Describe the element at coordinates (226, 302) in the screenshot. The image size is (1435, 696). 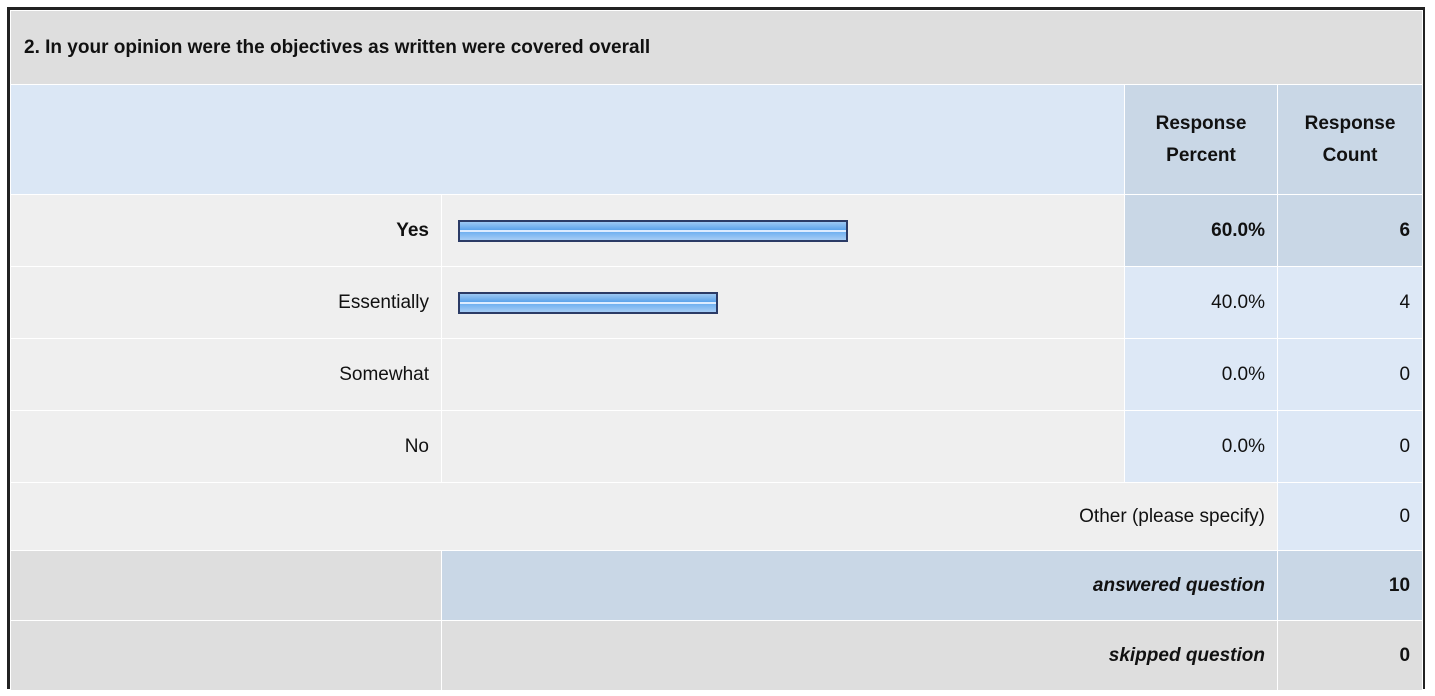
I see `answer-label: Essentially` at that location.